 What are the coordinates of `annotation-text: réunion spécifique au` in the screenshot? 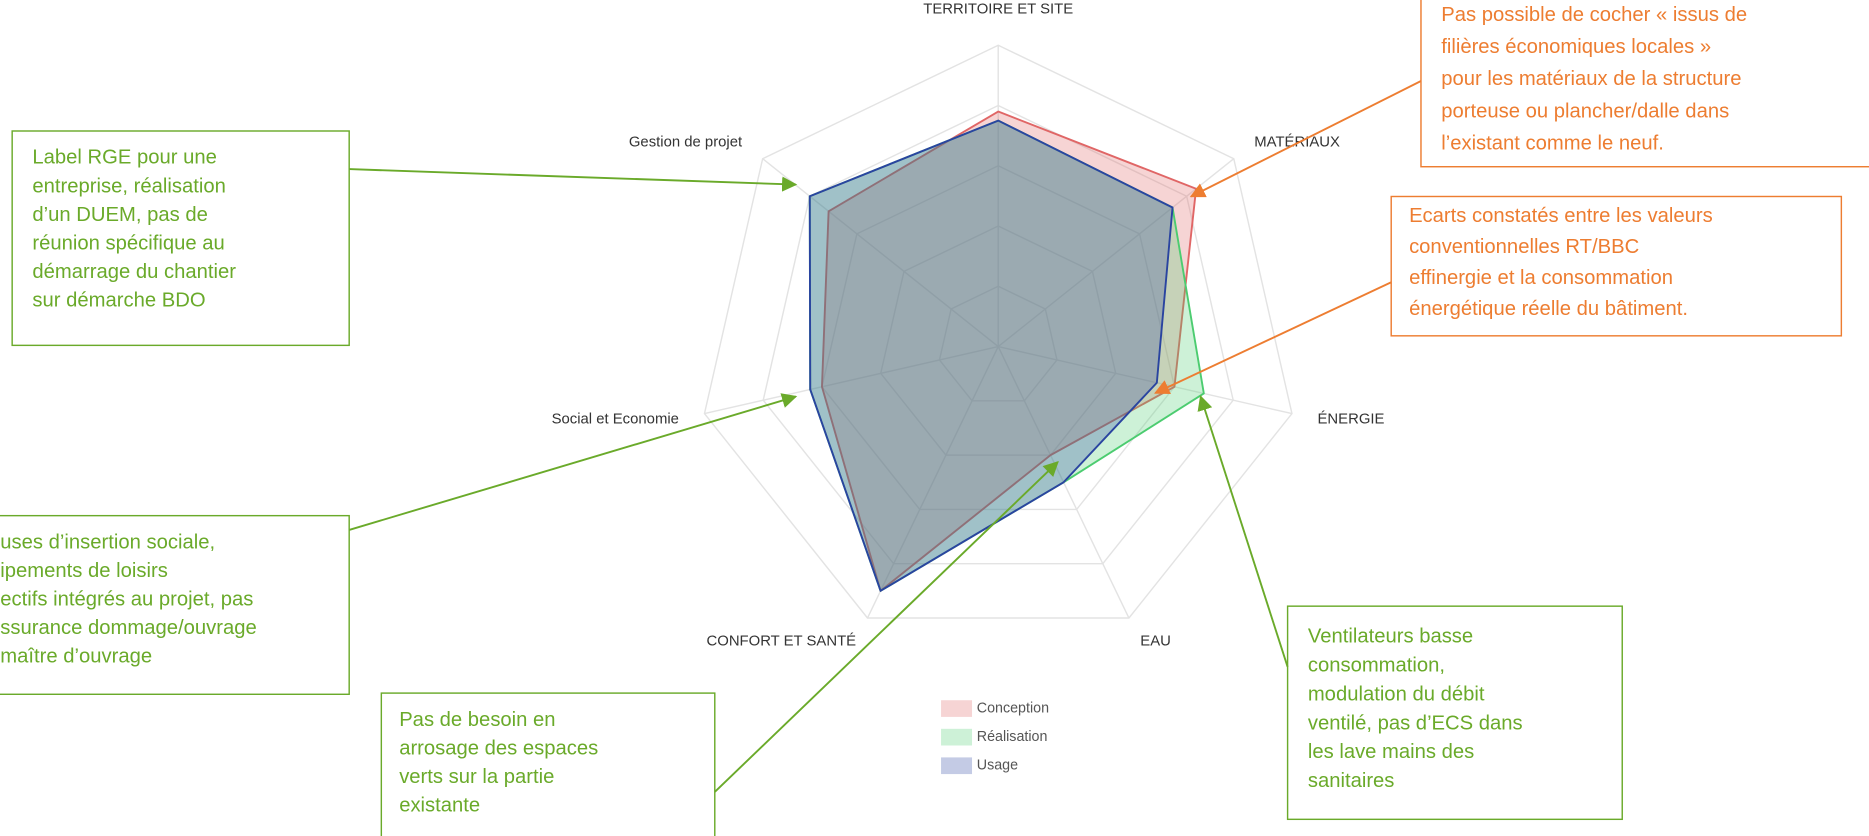 It's located at (128, 243).